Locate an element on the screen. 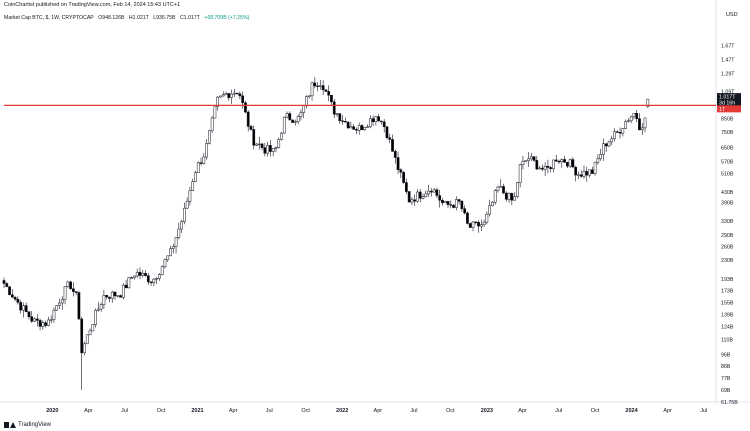  price-label-text: 1.017T is located at coordinates (727, 98).